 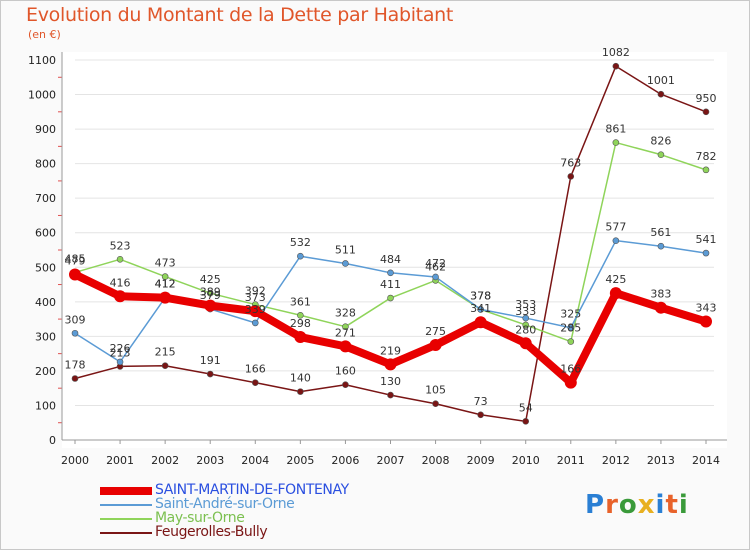 What do you see at coordinates (570, 162) in the screenshot?
I see `data-label: 763` at bounding box center [570, 162].